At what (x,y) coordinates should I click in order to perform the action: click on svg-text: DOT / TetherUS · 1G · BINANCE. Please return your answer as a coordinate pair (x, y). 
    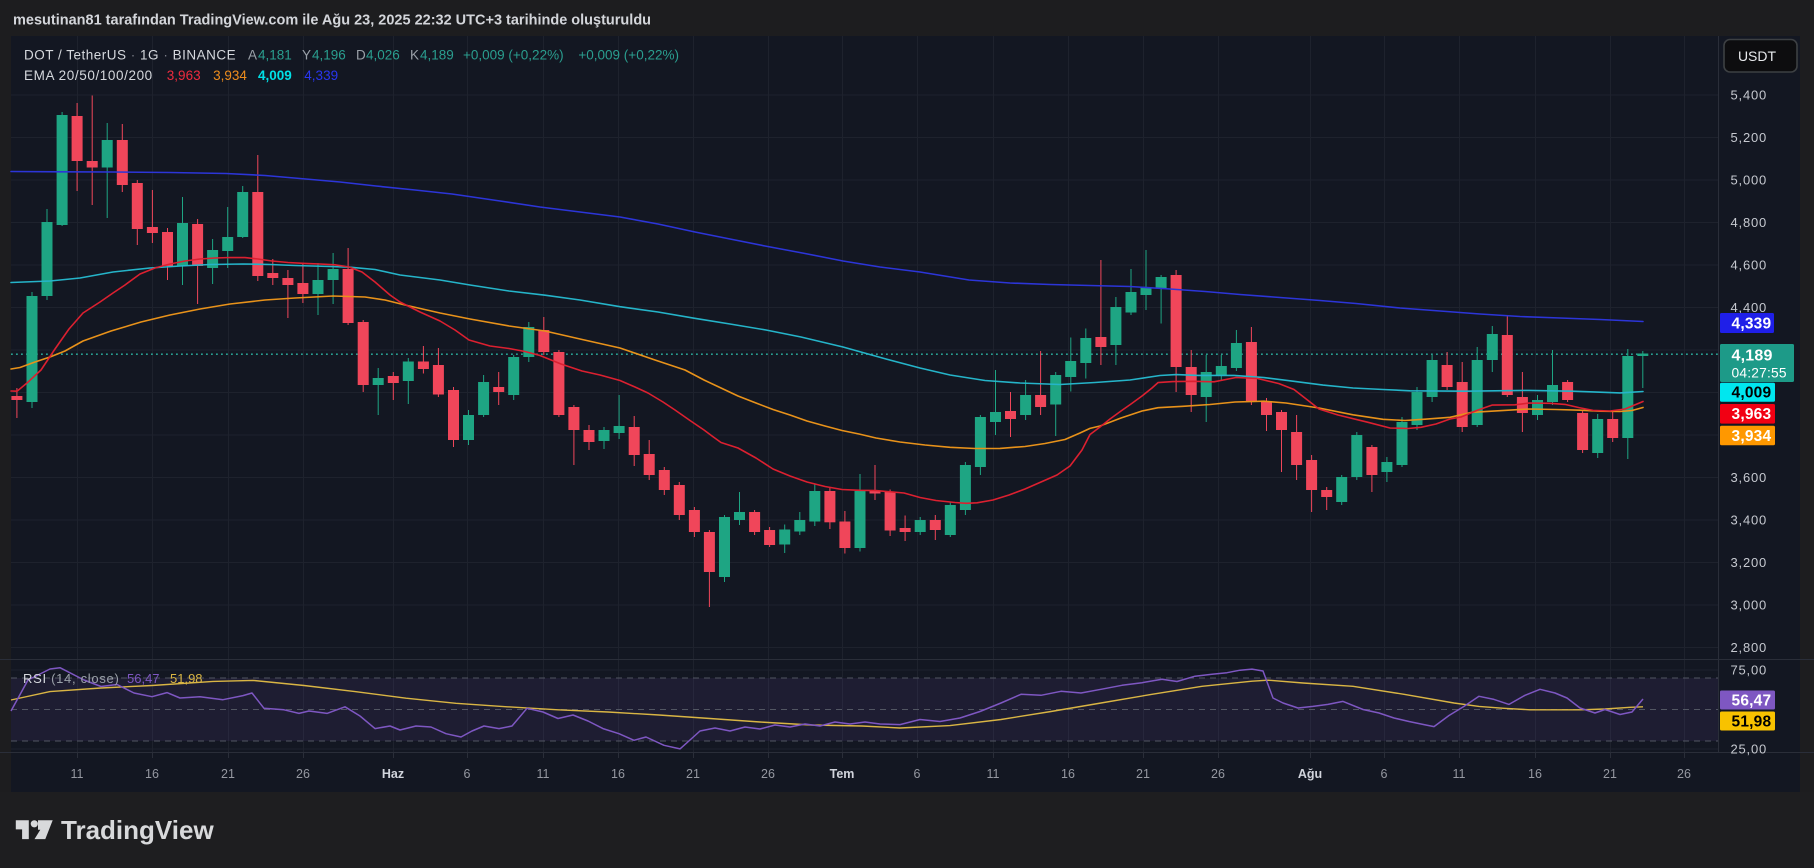
    Looking at the image, I should click on (130, 55).